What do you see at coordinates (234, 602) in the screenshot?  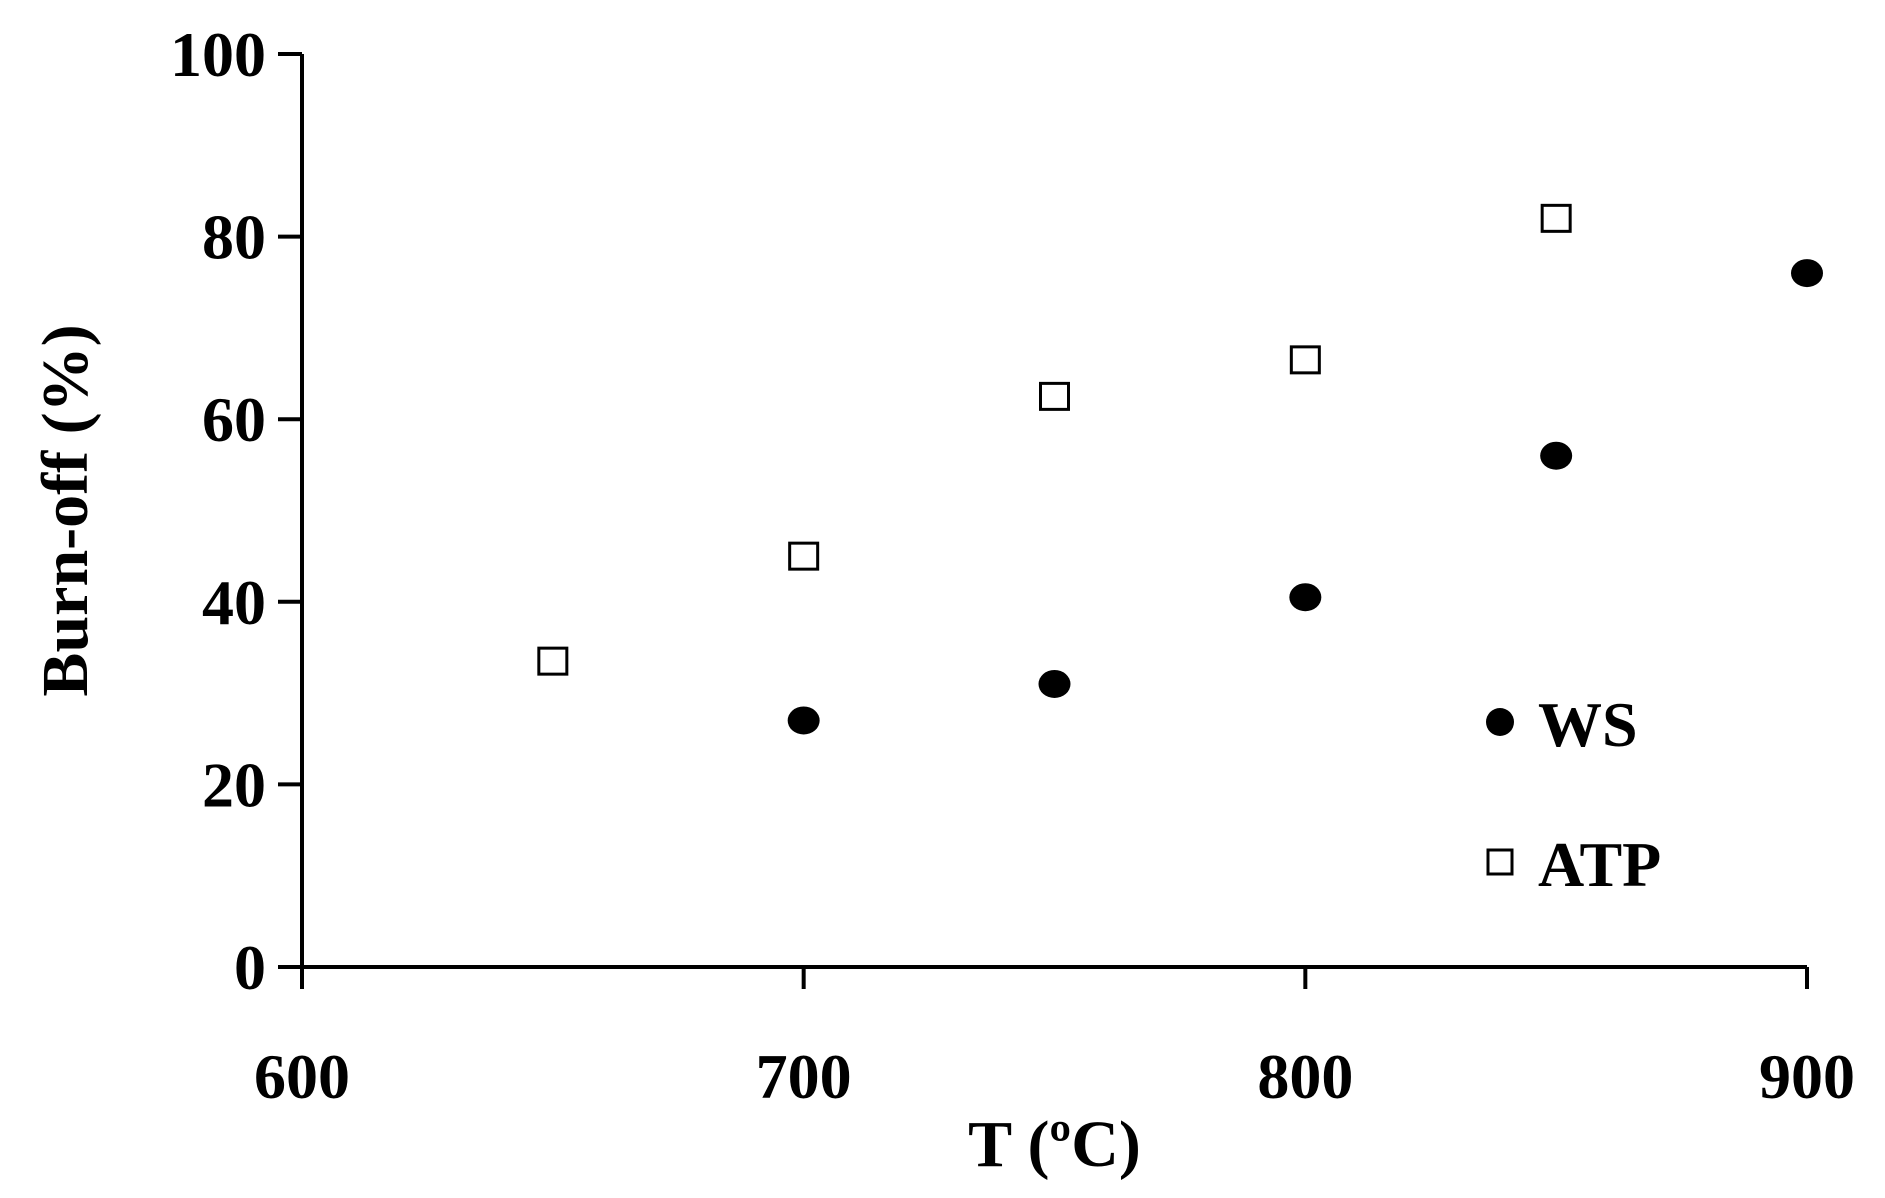 I see `y-tick-label: 40` at bounding box center [234, 602].